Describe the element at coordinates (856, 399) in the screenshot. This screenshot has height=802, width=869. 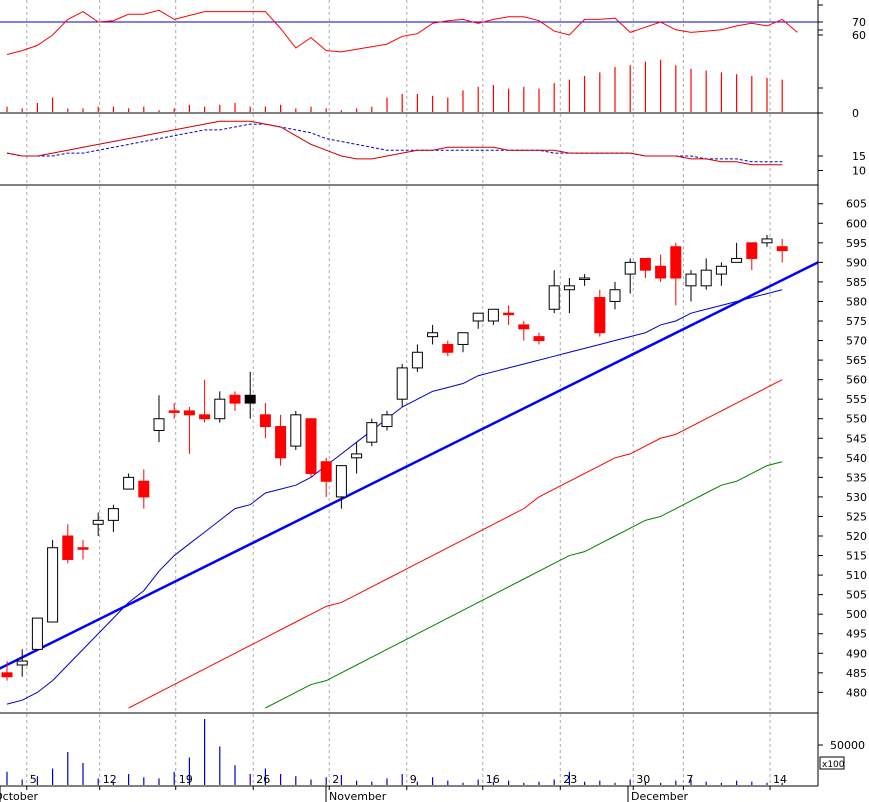
I see `price-tick-label: 555` at that location.